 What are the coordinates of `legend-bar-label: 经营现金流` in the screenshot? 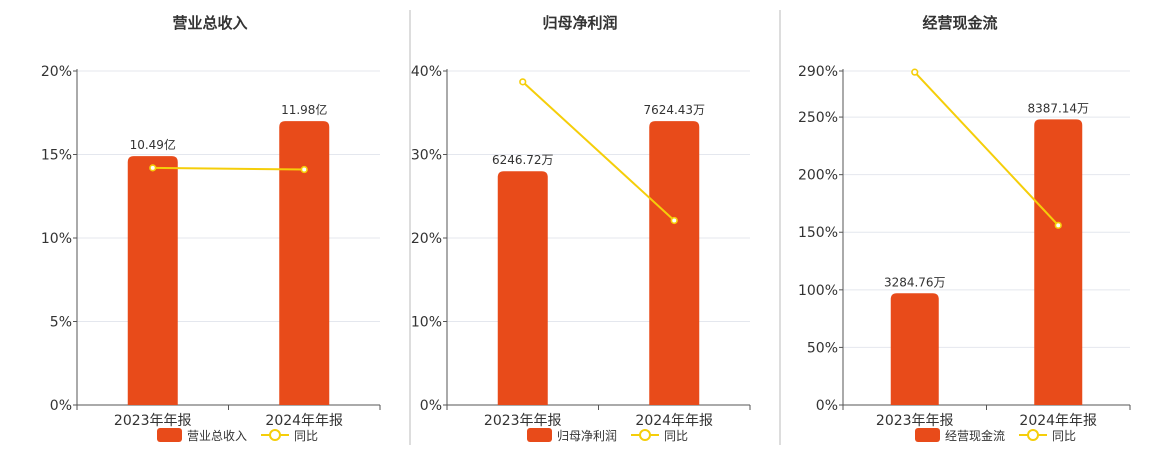 It's located at (975, 435).